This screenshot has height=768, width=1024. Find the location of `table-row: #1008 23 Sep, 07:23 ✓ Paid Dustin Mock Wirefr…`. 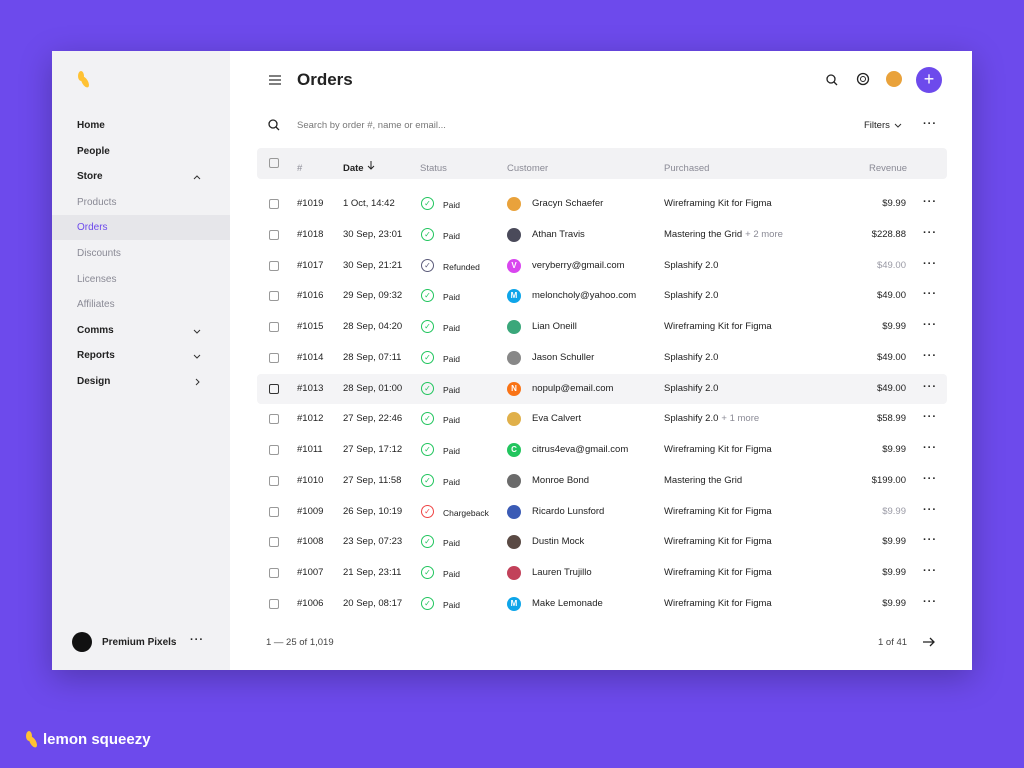

table-row: #1008 23 Sep, 07:23 ✓ Paid Dustin Mock Wirefr… is located at coordinates (602, 542).